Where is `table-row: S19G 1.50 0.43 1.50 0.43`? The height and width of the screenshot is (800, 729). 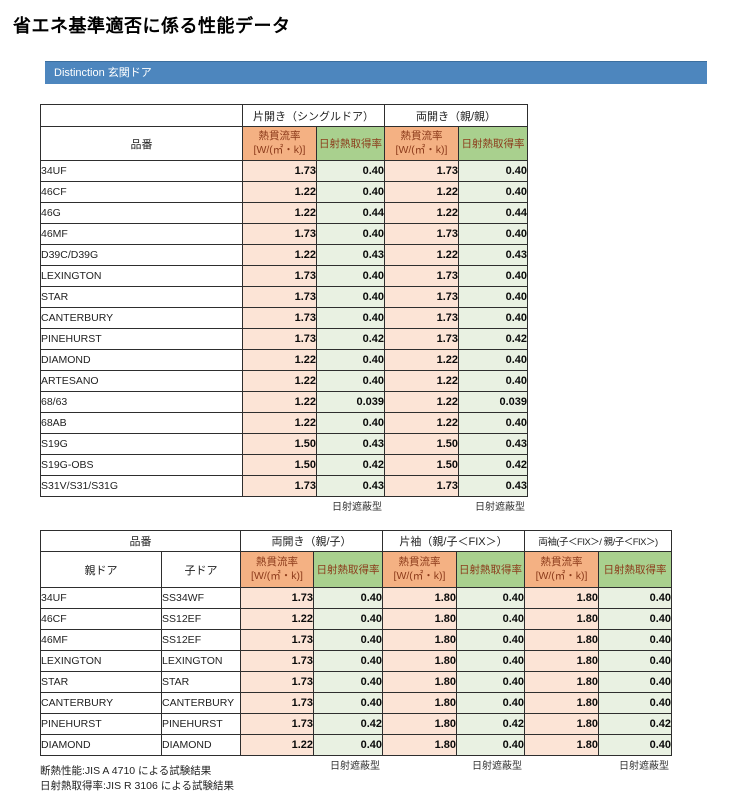
table-row: S19G 1.50 0.43 1.50 0.43 is located at coordinates (284, 444).